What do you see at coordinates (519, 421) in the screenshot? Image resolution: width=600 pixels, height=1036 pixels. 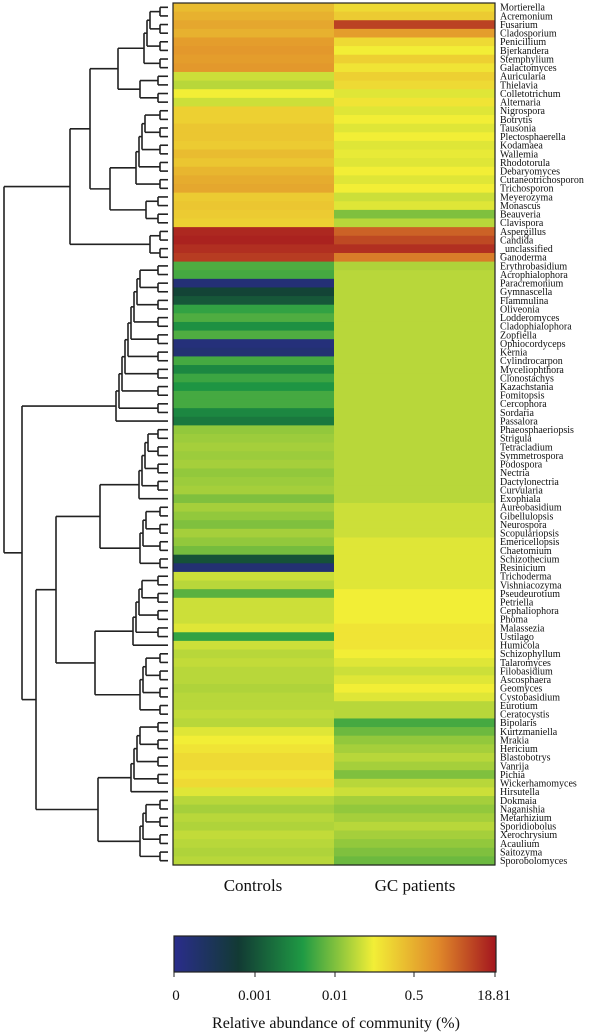 I see `row-label: Passalora` at bounding box center [519, 421].